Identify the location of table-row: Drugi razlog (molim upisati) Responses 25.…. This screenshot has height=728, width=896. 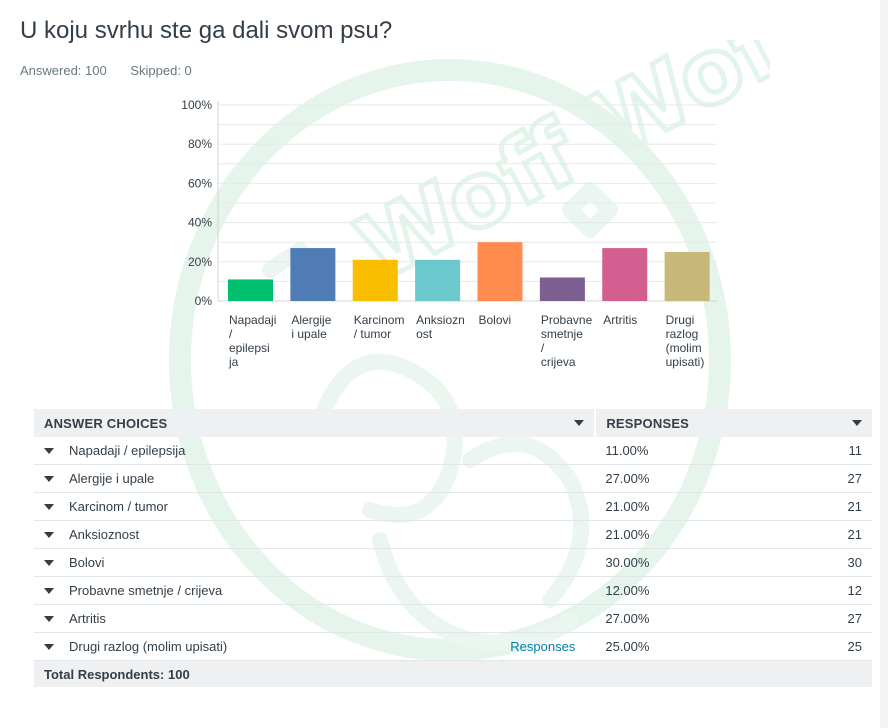
(453, 646).